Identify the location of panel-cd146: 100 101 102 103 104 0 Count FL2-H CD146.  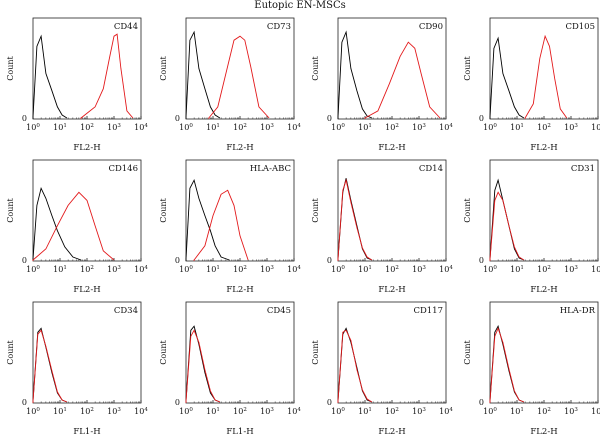
(77, 227).